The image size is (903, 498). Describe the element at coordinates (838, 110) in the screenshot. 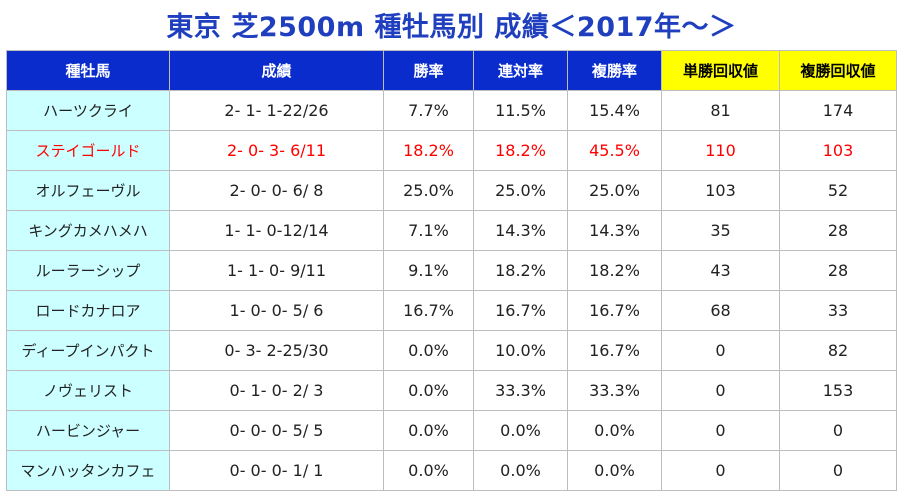

I see `place-return-cell: 174` at that location.